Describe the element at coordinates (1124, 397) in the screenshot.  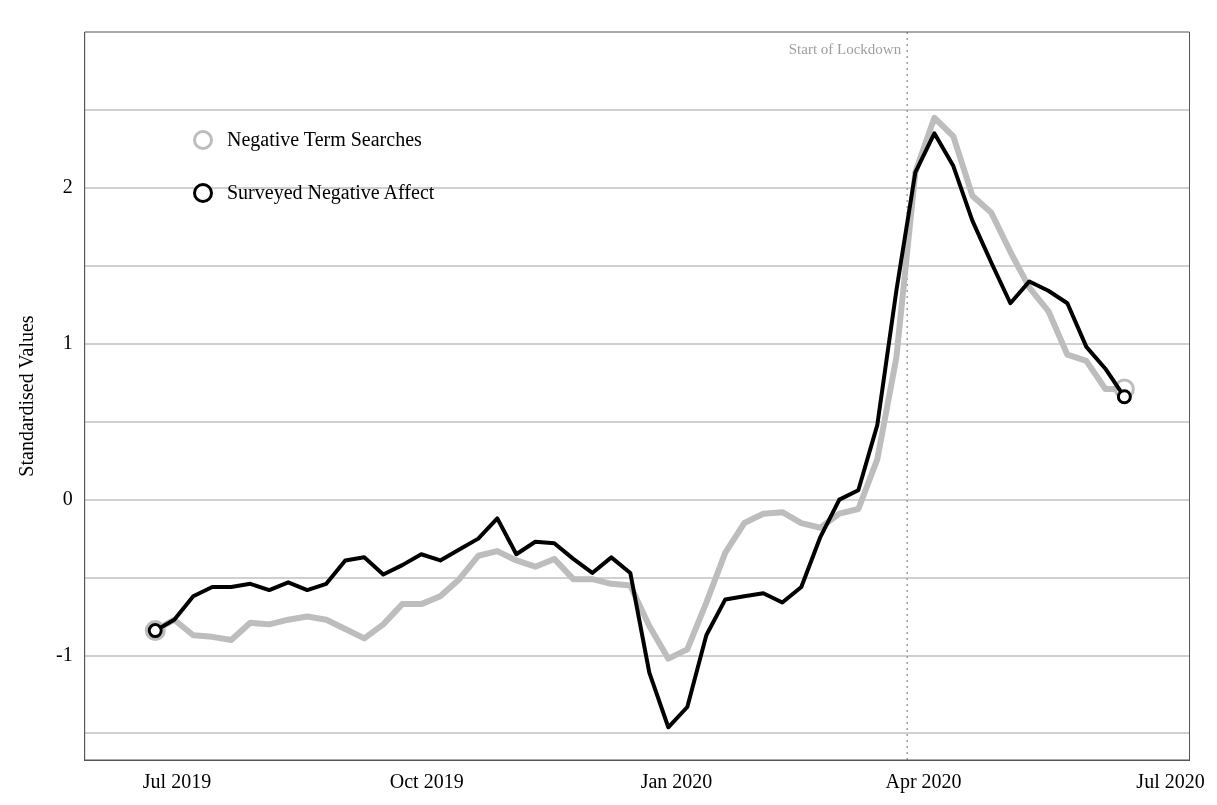
I see `point` at that location.